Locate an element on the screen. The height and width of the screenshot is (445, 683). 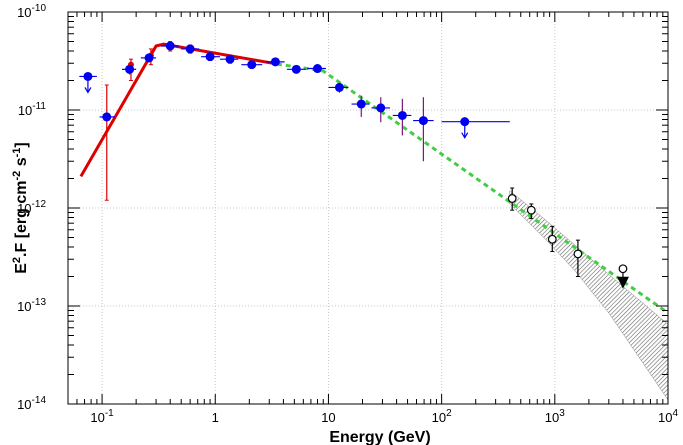
x-tick-label: 10³ is located at coordinates (555, 416).